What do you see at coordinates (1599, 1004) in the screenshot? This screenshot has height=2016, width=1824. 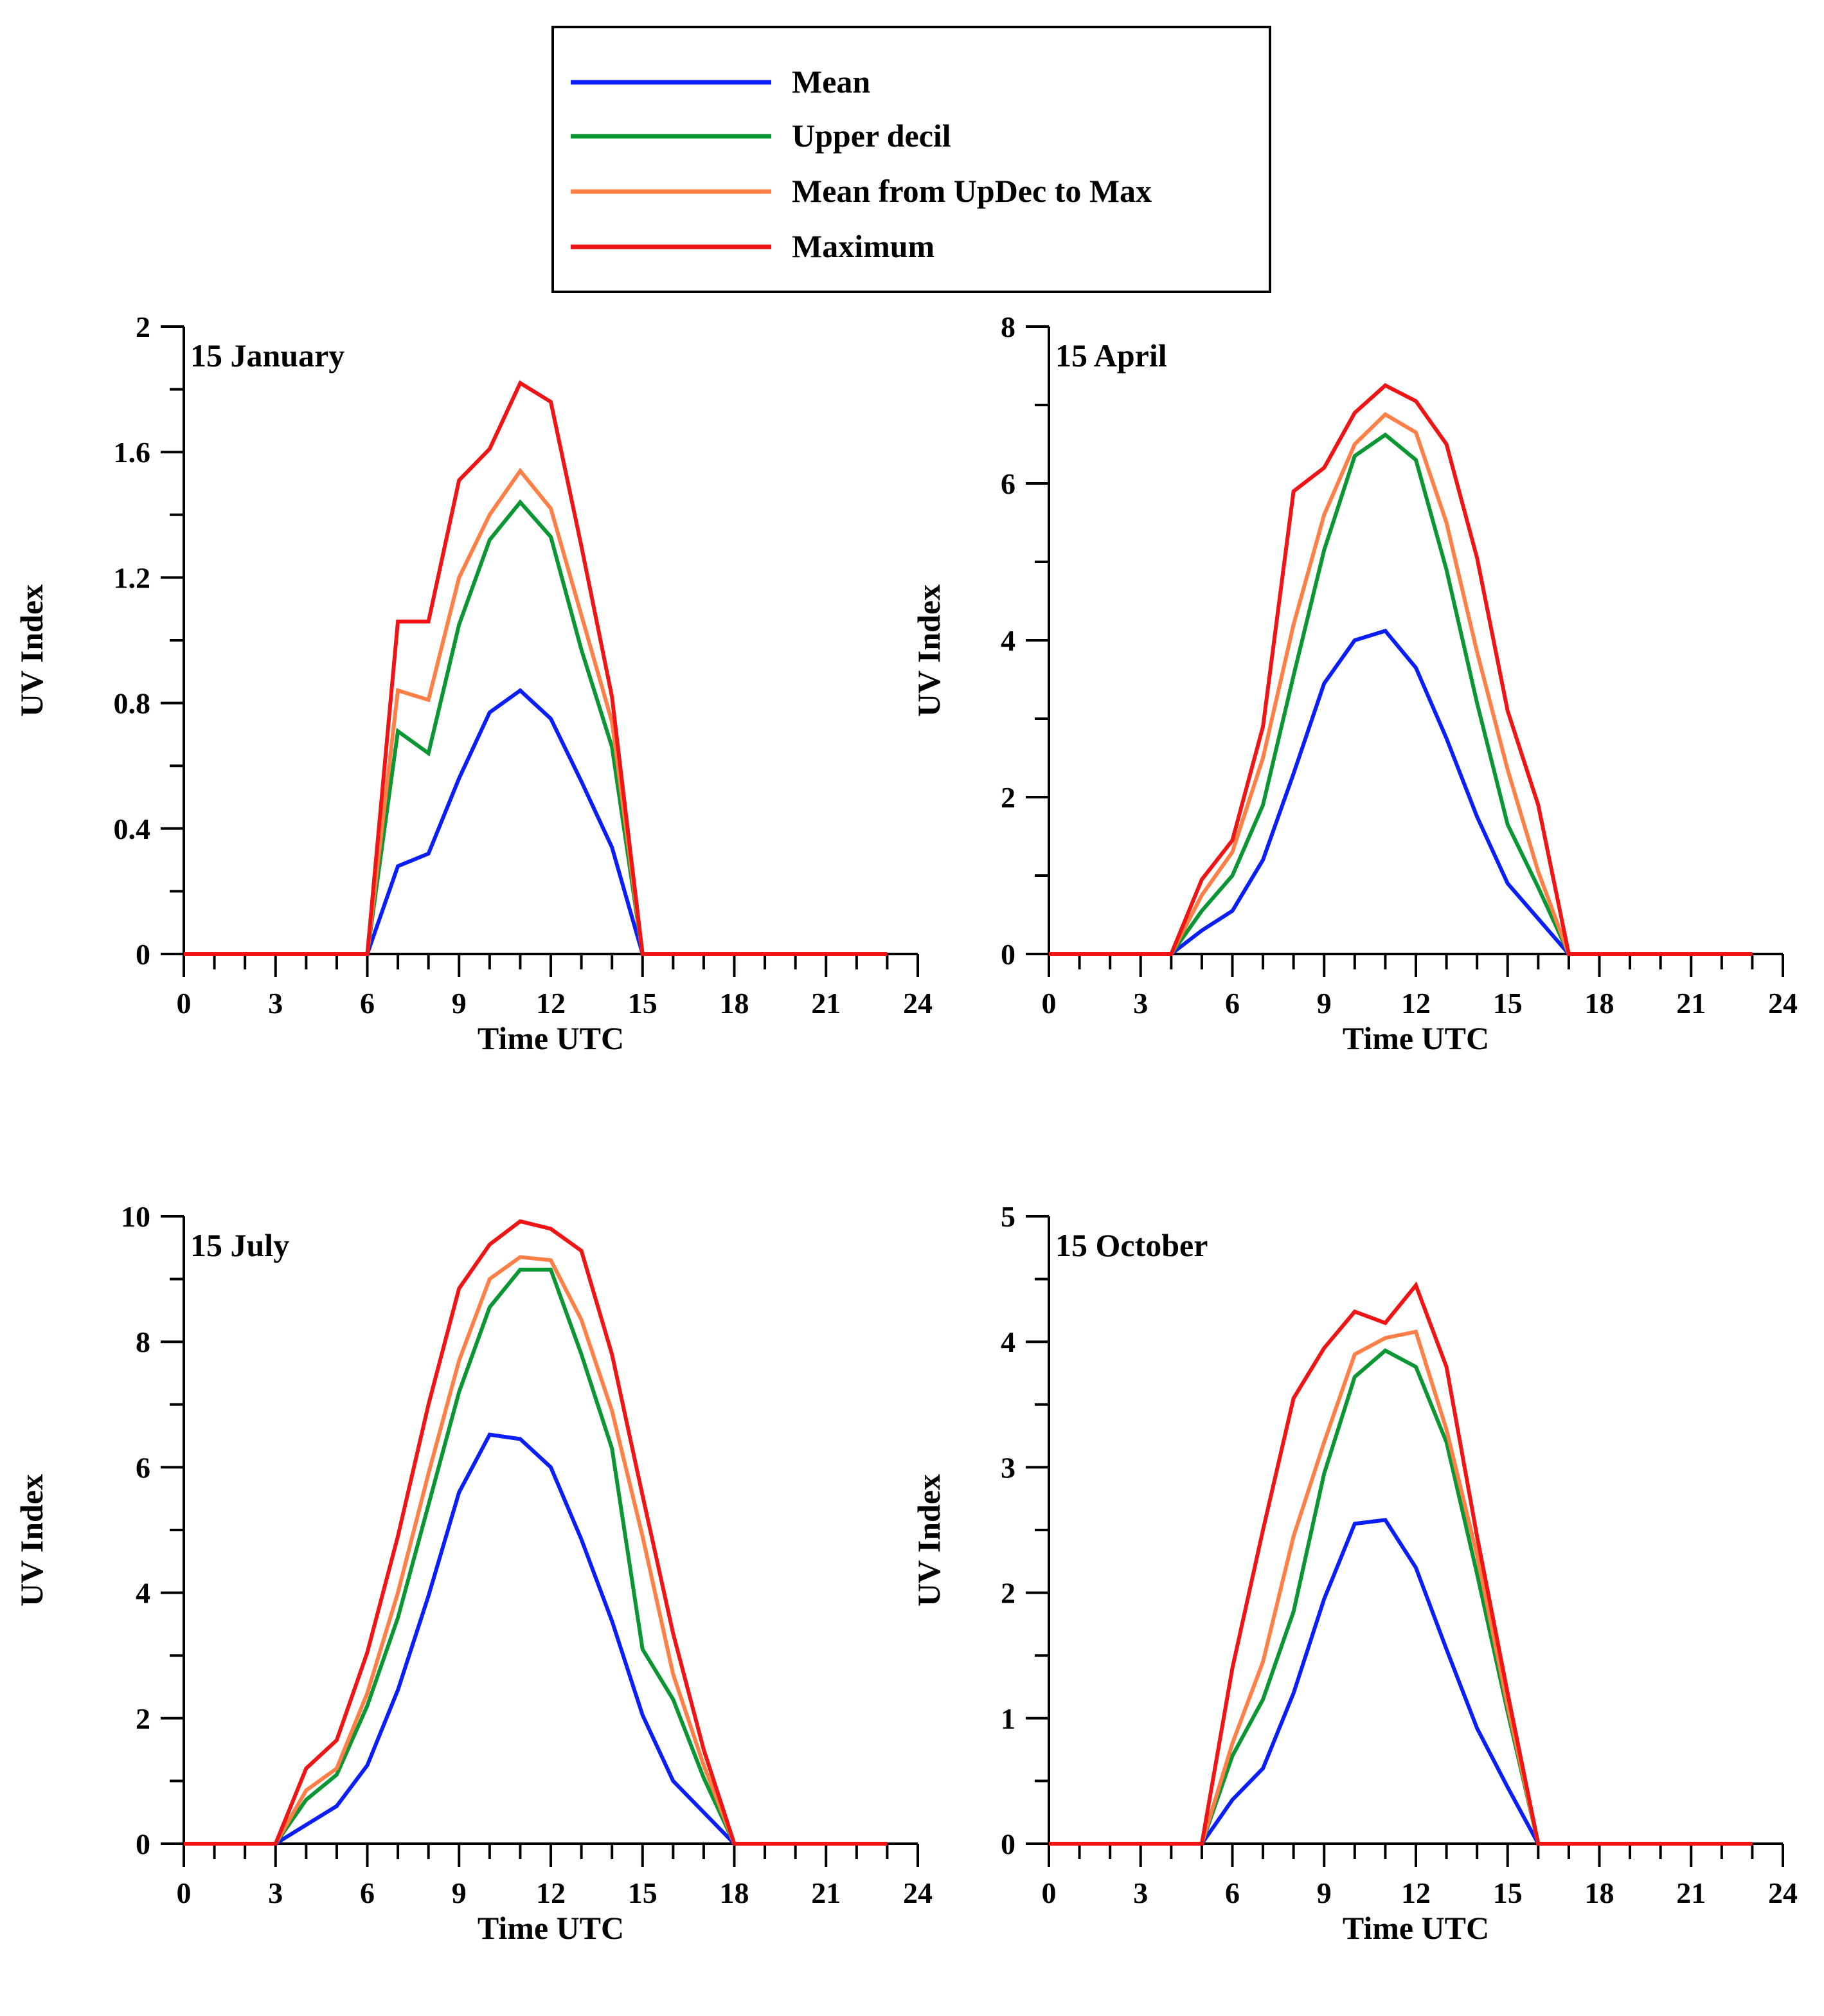 I see `x-tick-label: 18` at bounding box center [1599, 1004].